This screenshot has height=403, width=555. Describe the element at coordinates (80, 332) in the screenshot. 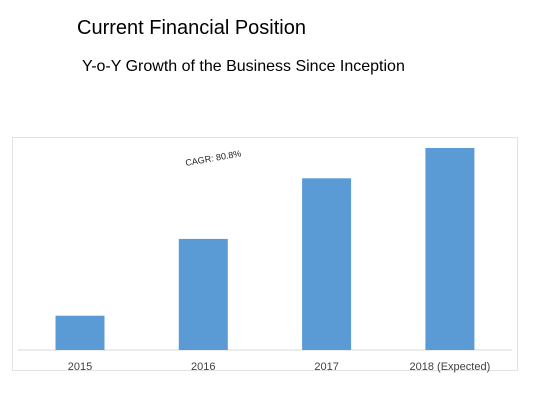

I see `bar-2015` at that location.